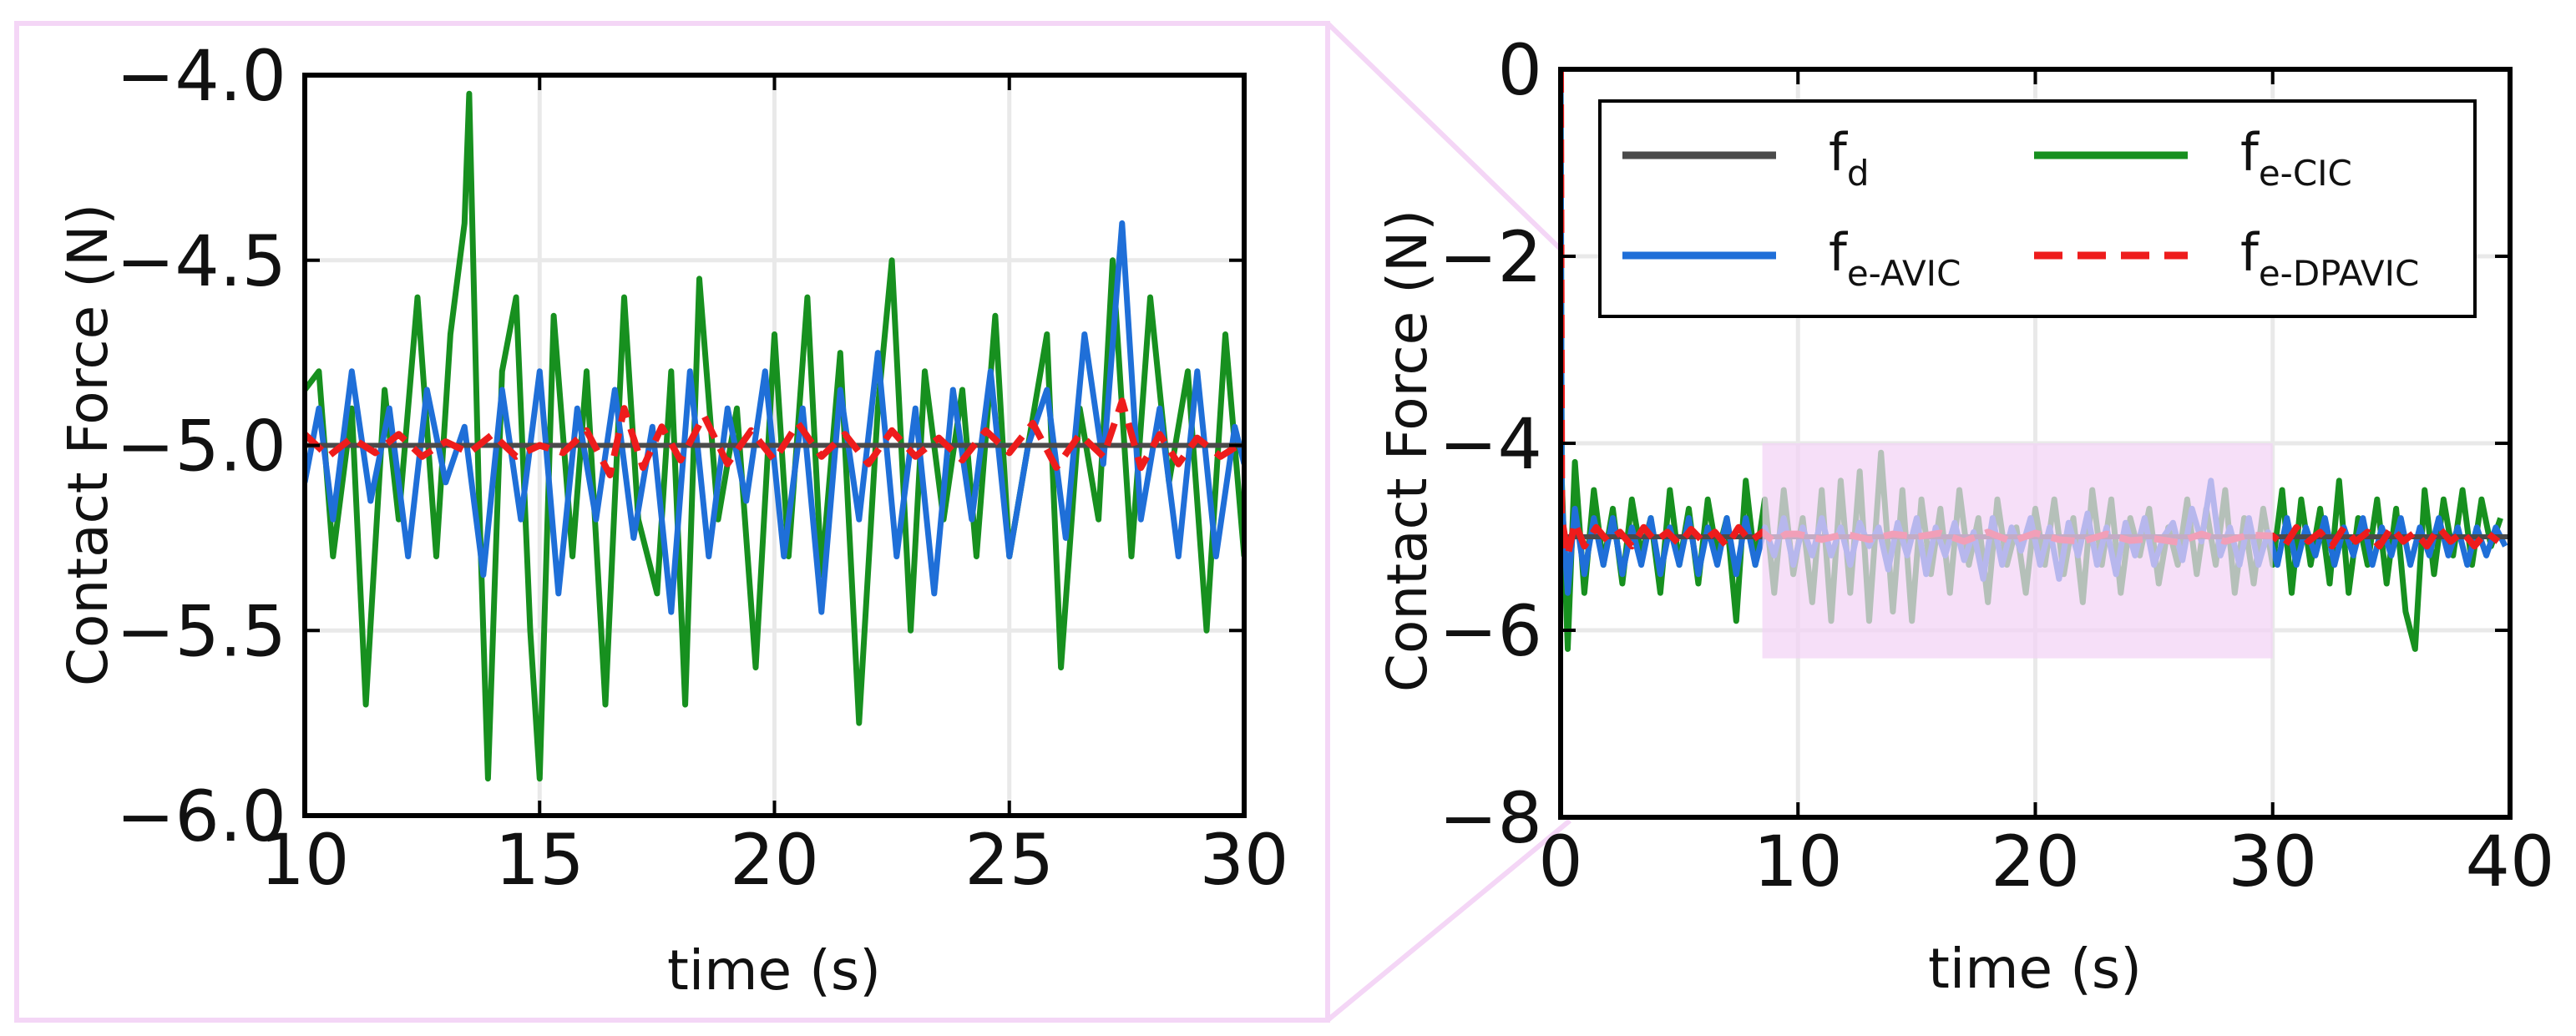  Describe the element at coordinates (201, 816) in the screenshot. I see `left-y-tick-label: −6.0` at that location.